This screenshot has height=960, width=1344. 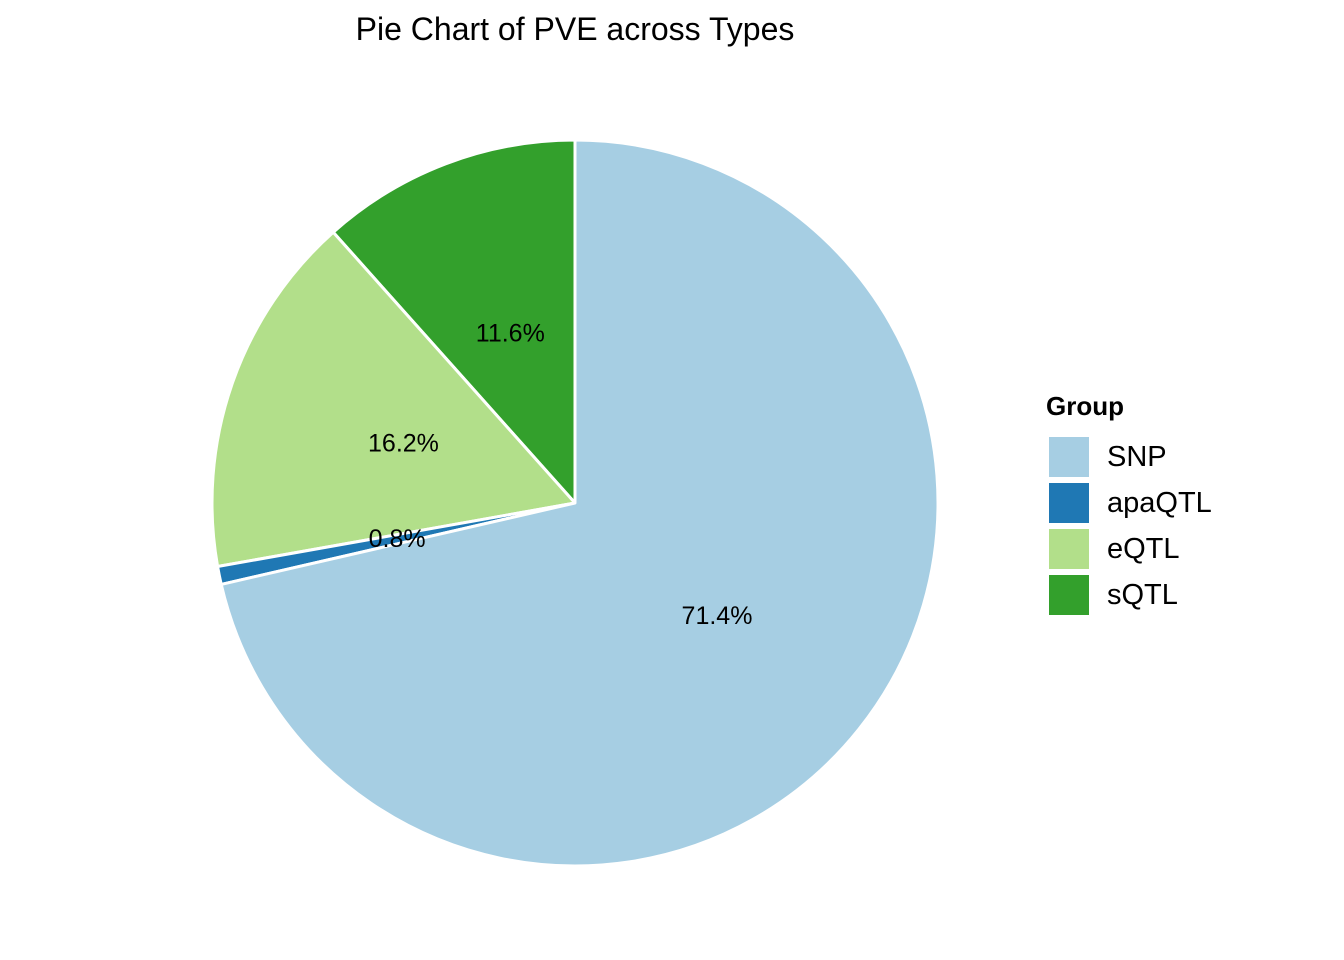 What do you see at coordinates (1142, 595) in the screenshot?
I see `legend-label-sqtl: sQTL` at bounding box center [1142, 595].